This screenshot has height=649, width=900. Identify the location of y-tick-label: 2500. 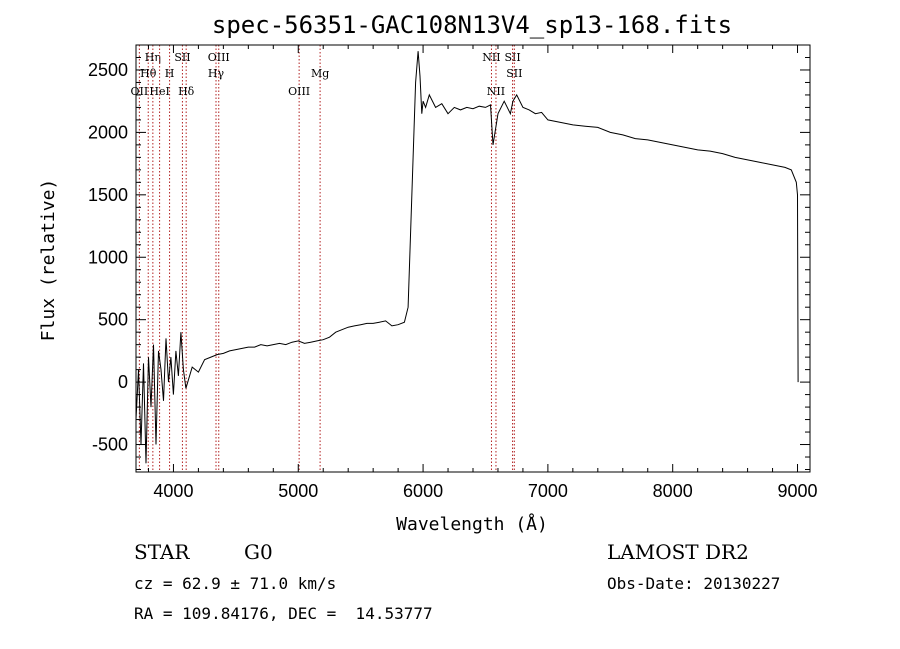
(108, 70).